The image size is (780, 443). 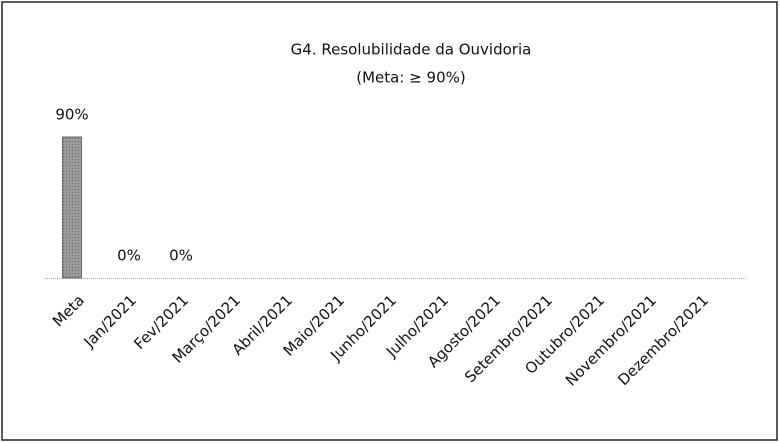 I want to click on data-label: 90%, so click(x=71, y=114).